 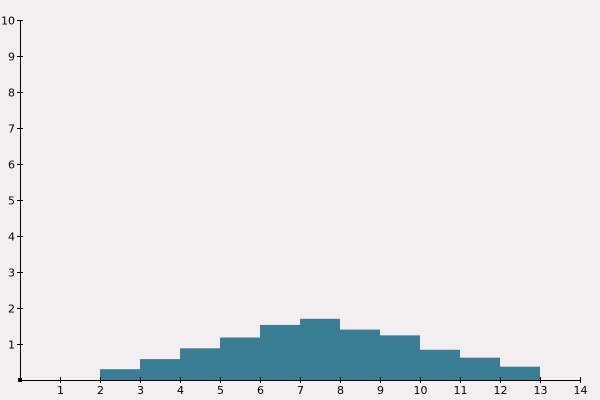 What do you see at coordinates (11, 129) in the screenshot?
I see `y-tick-label-7: 7` at bounding box center [11, 129].